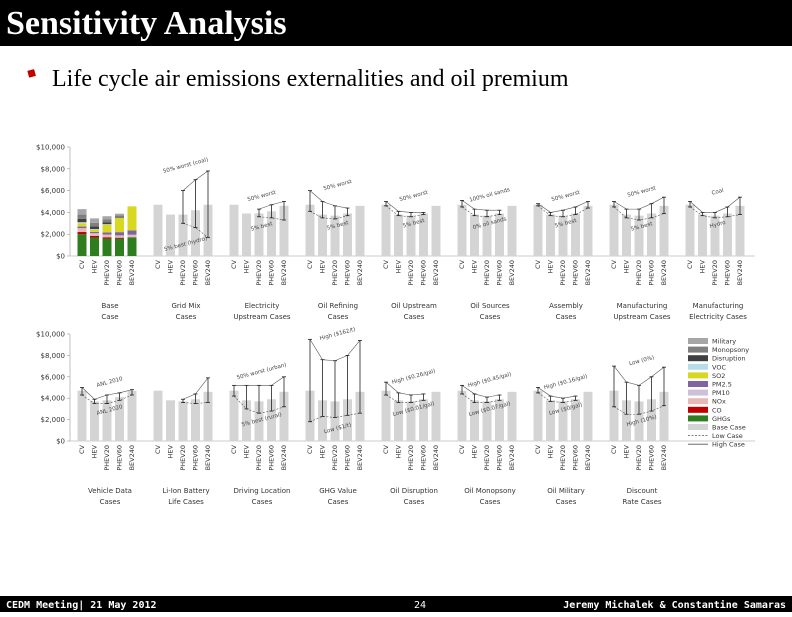 This screenshot has height=617, width=792. I want to click on y-tick-label: $6,000, so click(53, 191).